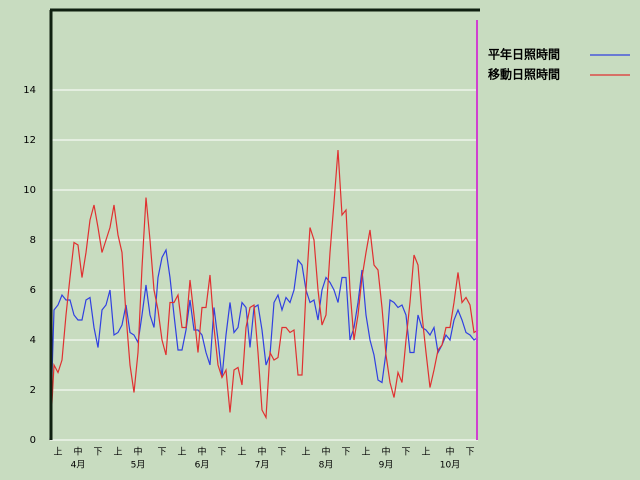 The width and height of the screenshot is (640, 480). I want to click on month-label: 10月, so click(450, 465).